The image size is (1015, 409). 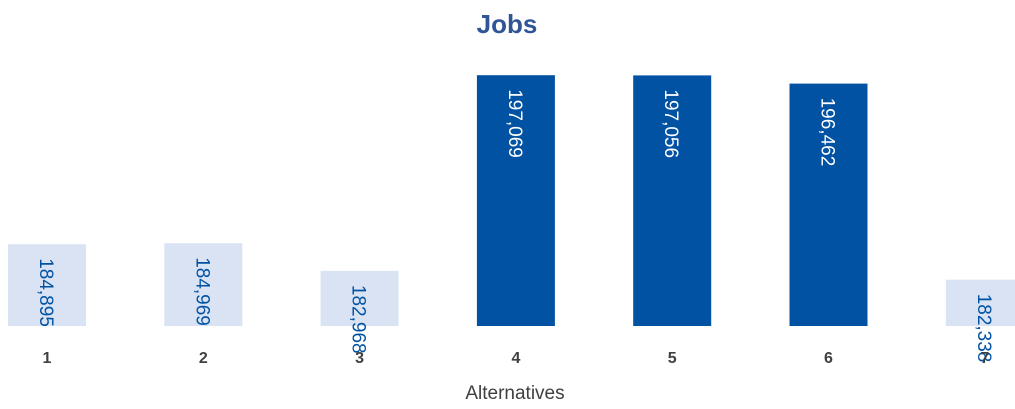 What do you see at coordinates (828, 358) in the screenshot?
I see `x-tick-label-6: 6` at bounding box center [828, 358].